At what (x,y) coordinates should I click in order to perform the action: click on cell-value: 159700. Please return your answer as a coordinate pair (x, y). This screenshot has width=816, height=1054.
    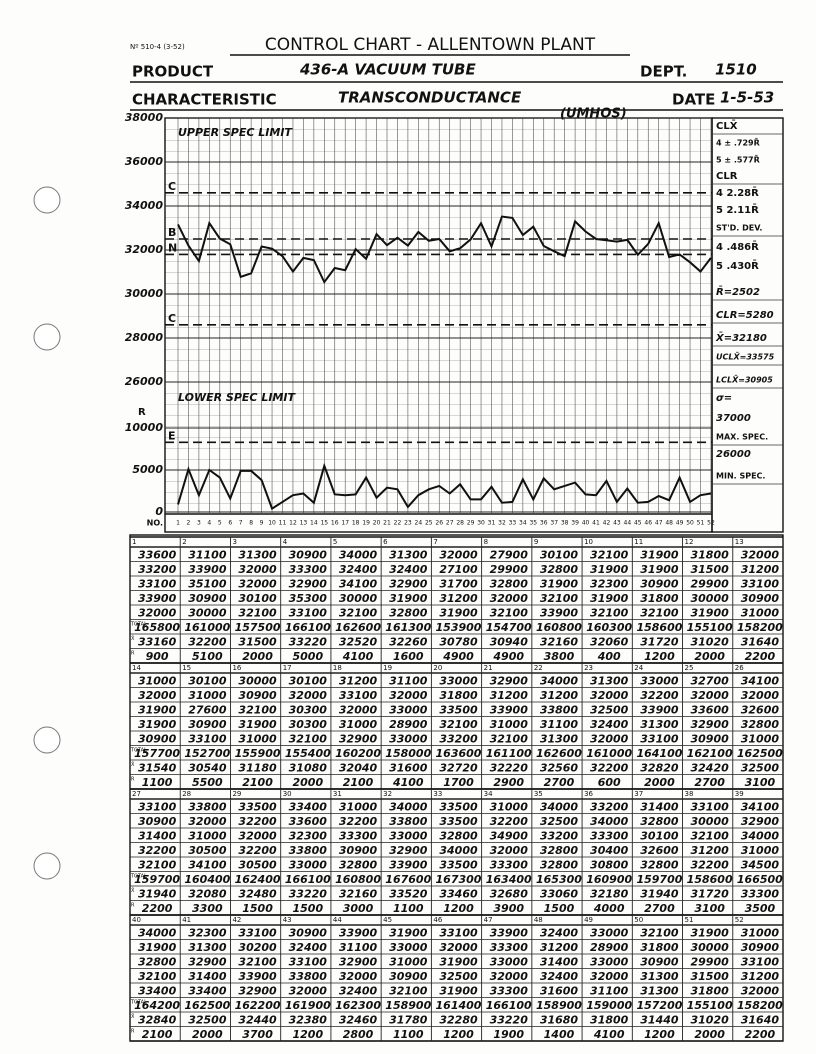
    Looking at the image, I should click on (659, 879).